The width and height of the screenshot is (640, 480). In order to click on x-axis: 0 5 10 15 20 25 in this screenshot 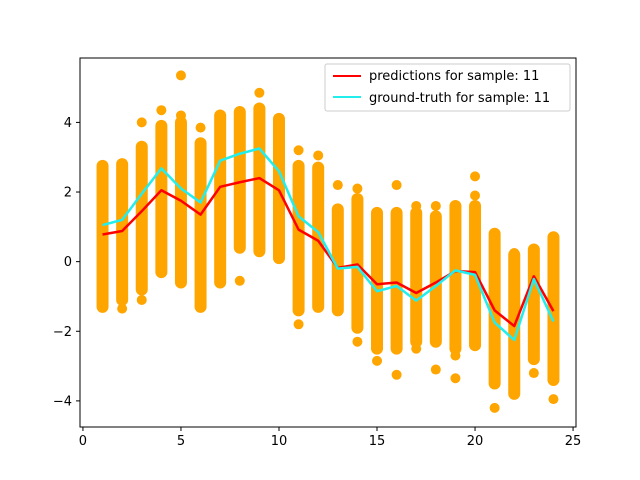, I will do `click(330, 438)`.